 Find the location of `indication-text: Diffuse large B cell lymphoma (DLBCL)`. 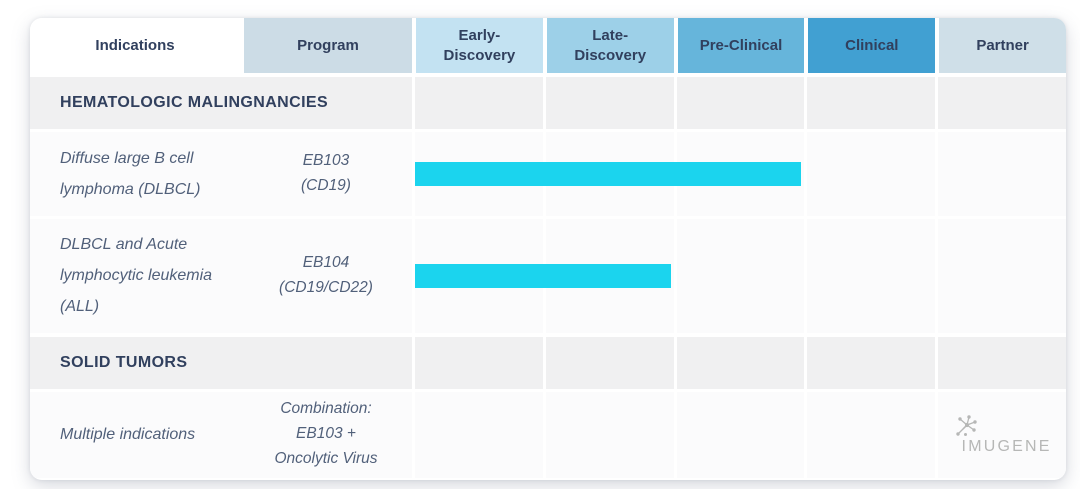

indication-text: Diffuse large B cell lymphoma (DLBCL) is located at coordinates (130, 173).